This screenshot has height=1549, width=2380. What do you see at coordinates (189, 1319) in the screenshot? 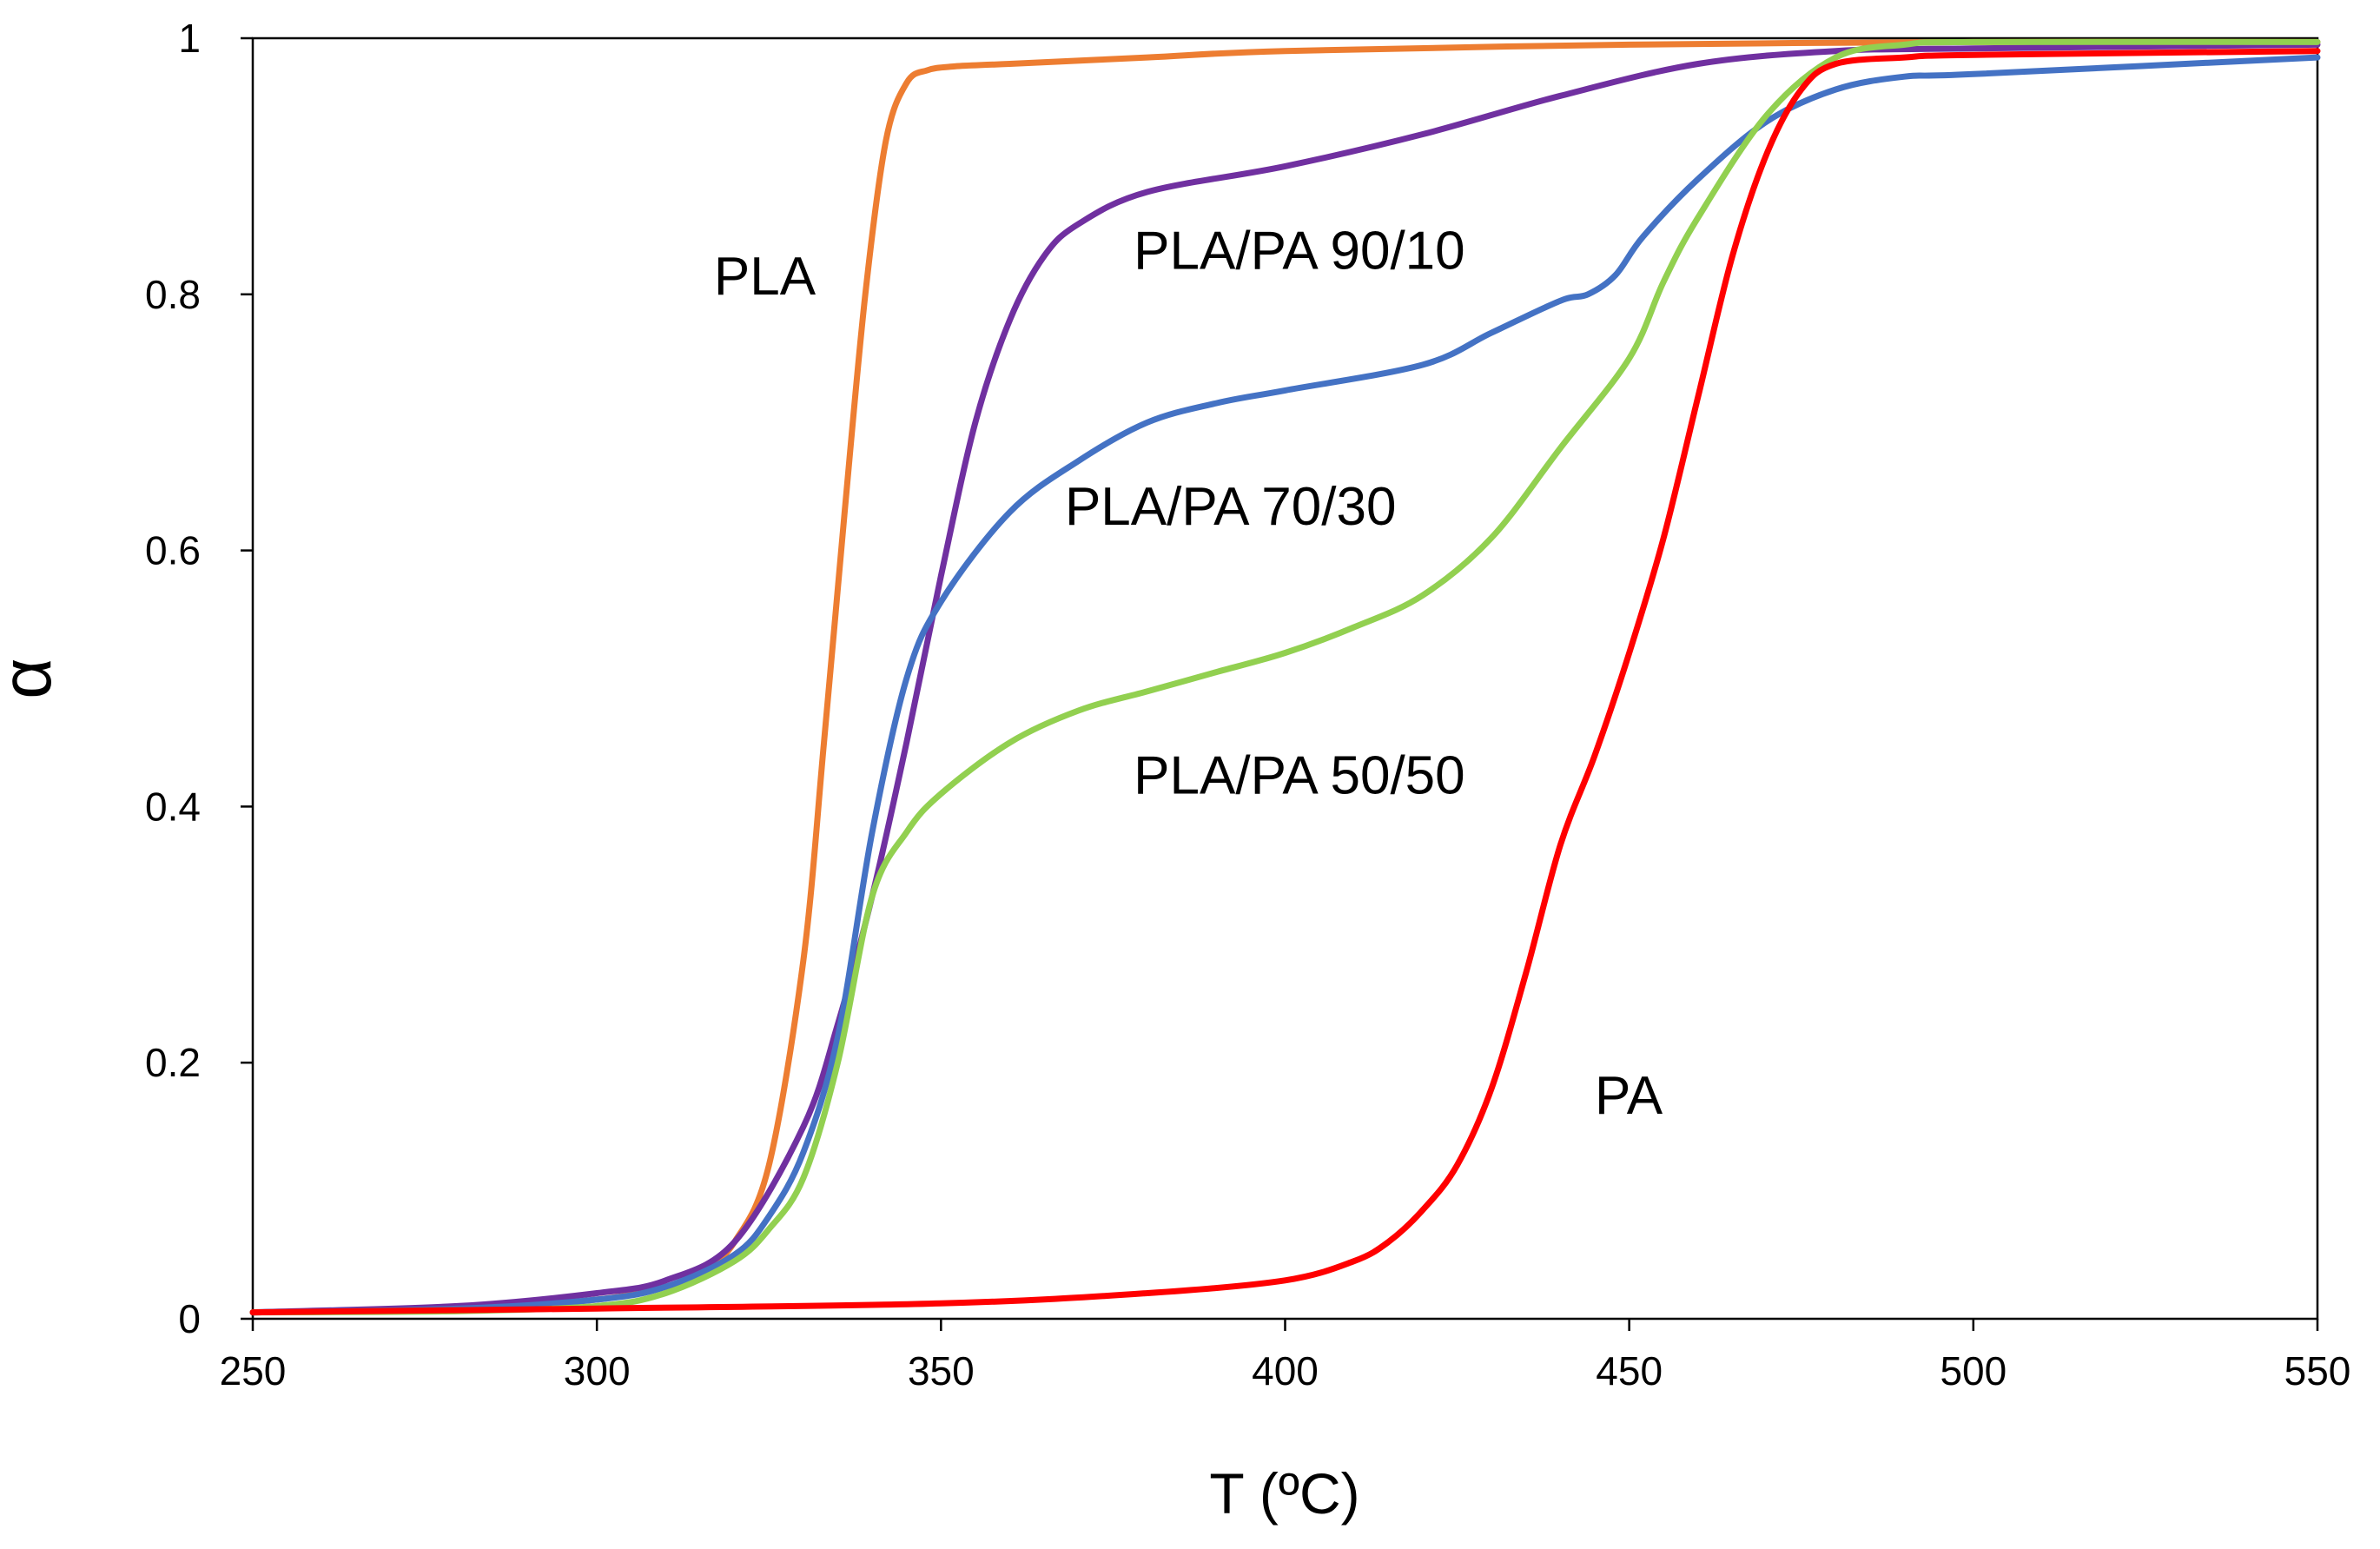
I see `y-tick-label: 0` at bounding box center [189, 1319].